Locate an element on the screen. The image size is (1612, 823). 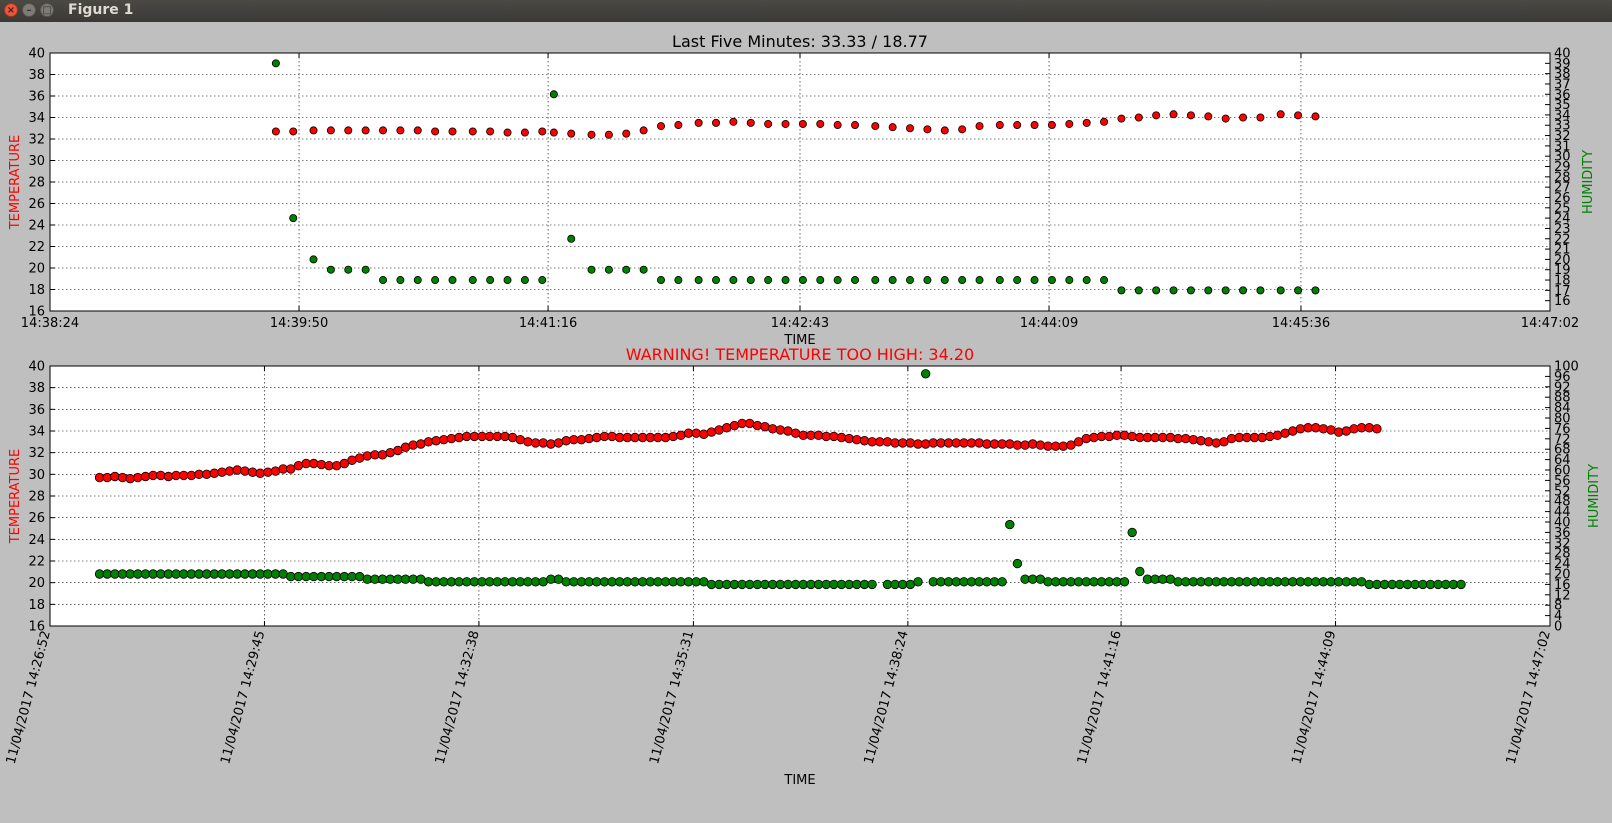
maximize-window-button: □ is located at coordinates (47, 10).